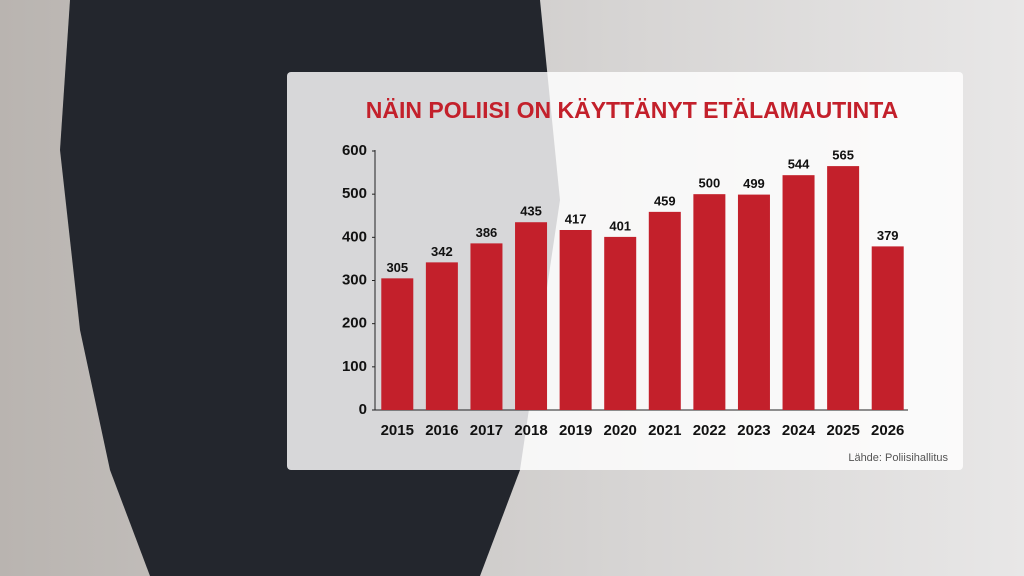  Describe the element at coordinates (799, 164) in the screenshot. I see `value-label: 544` at that location.